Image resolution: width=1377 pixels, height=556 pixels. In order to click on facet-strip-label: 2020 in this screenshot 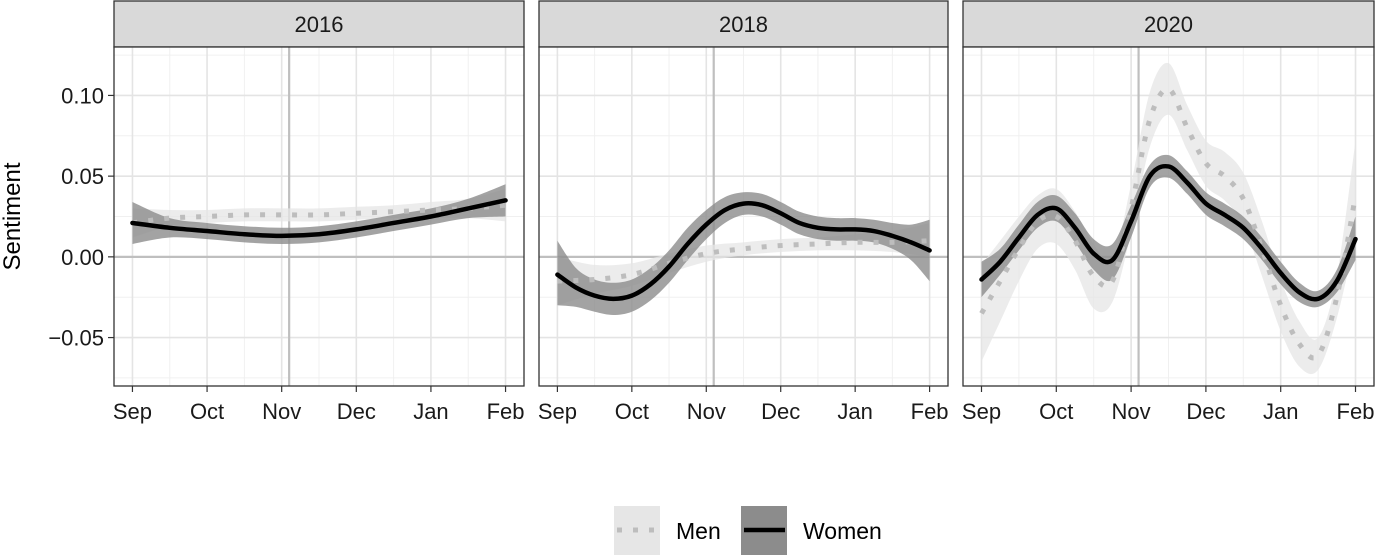, I will do `click(1168, 24)`.